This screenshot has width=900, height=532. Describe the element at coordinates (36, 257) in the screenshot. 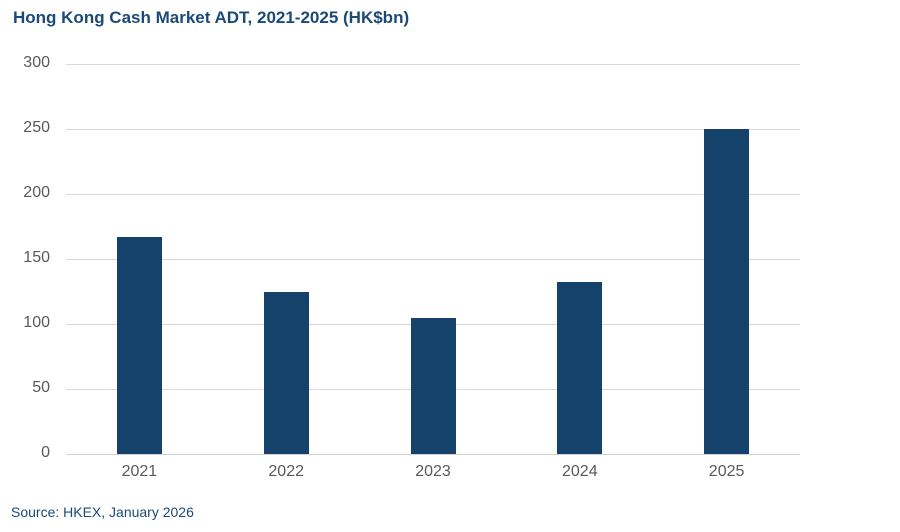

I see `y-tick-label: 150` at that location.